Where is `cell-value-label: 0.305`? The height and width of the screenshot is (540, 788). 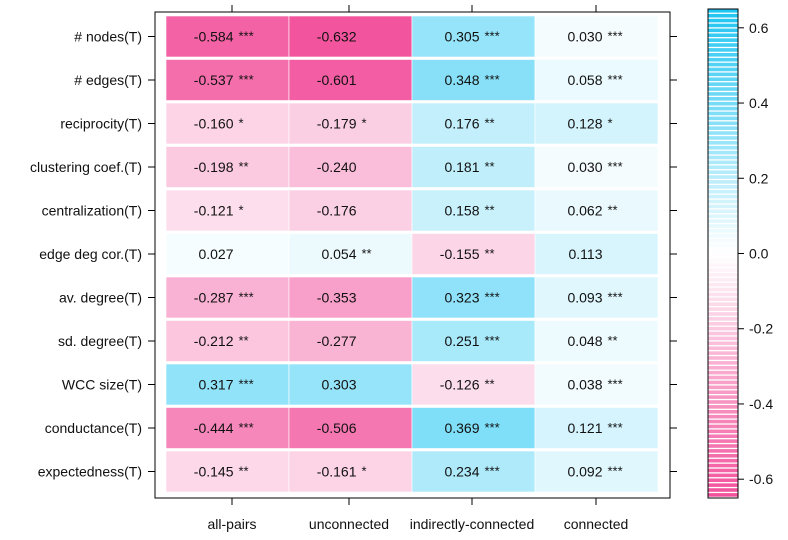 cell-value-label: 0.305 is located at coordinates (461, 37).